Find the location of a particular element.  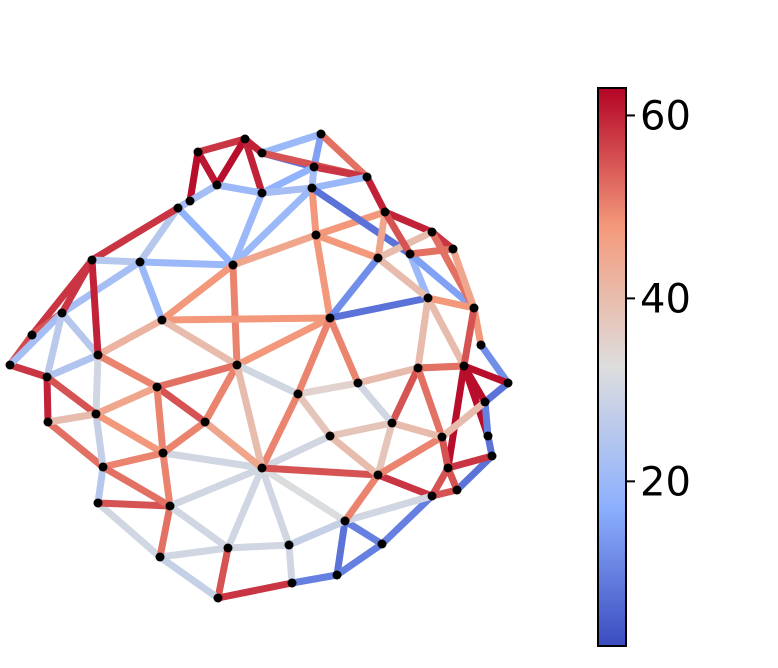

colorbar: 20 40 60 is located at coordinates (644, 367).